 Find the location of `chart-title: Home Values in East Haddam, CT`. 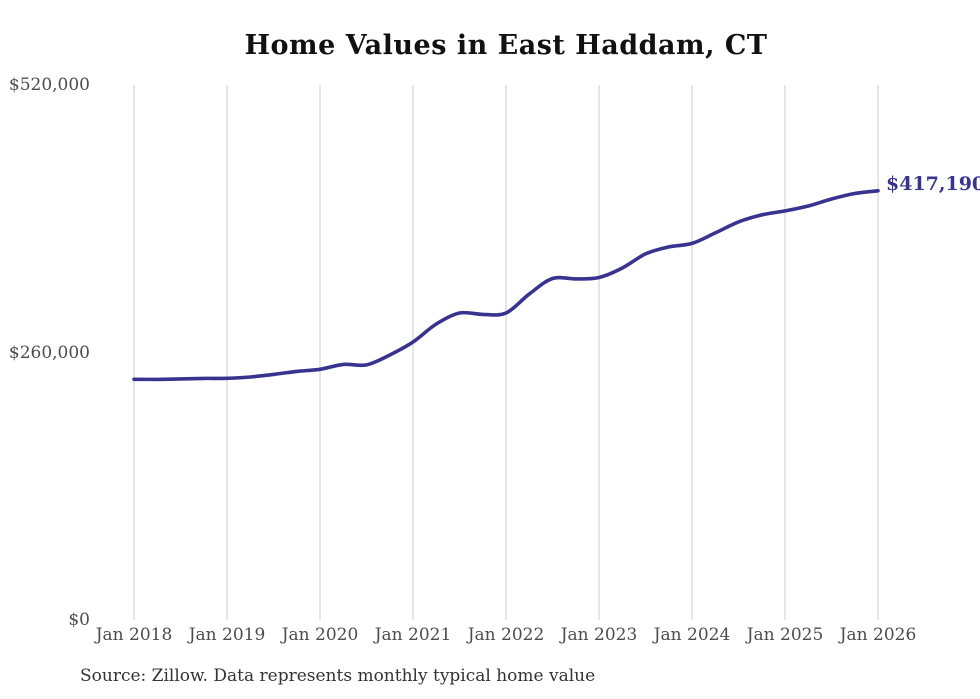

chart-title: Home Values in East Haddam, CT is located at coordinates (506, 45).